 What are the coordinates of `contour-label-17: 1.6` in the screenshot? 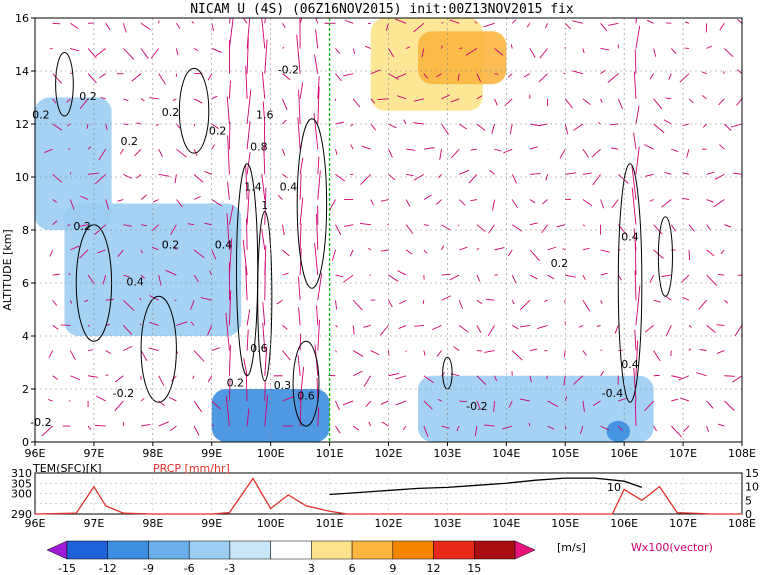 It's located at (265, 115).